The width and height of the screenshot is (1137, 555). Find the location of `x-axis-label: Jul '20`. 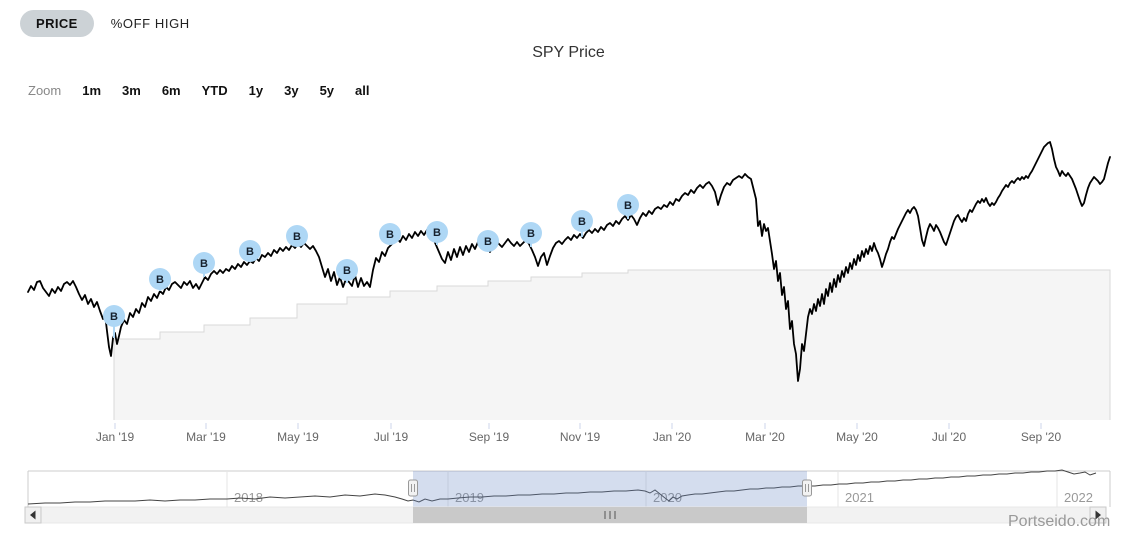

x-axis-label: Jul '20 is located at coordinates (949, 437).